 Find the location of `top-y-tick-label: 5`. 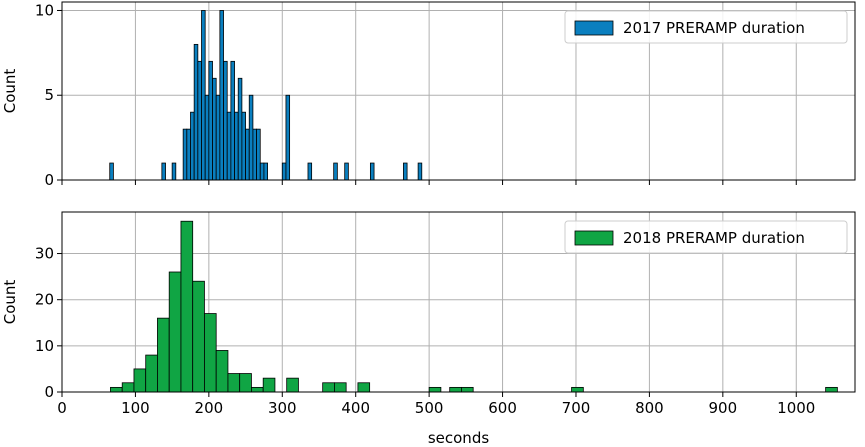

top-y-tick-label: 5 is located at coordinates (49, 95).